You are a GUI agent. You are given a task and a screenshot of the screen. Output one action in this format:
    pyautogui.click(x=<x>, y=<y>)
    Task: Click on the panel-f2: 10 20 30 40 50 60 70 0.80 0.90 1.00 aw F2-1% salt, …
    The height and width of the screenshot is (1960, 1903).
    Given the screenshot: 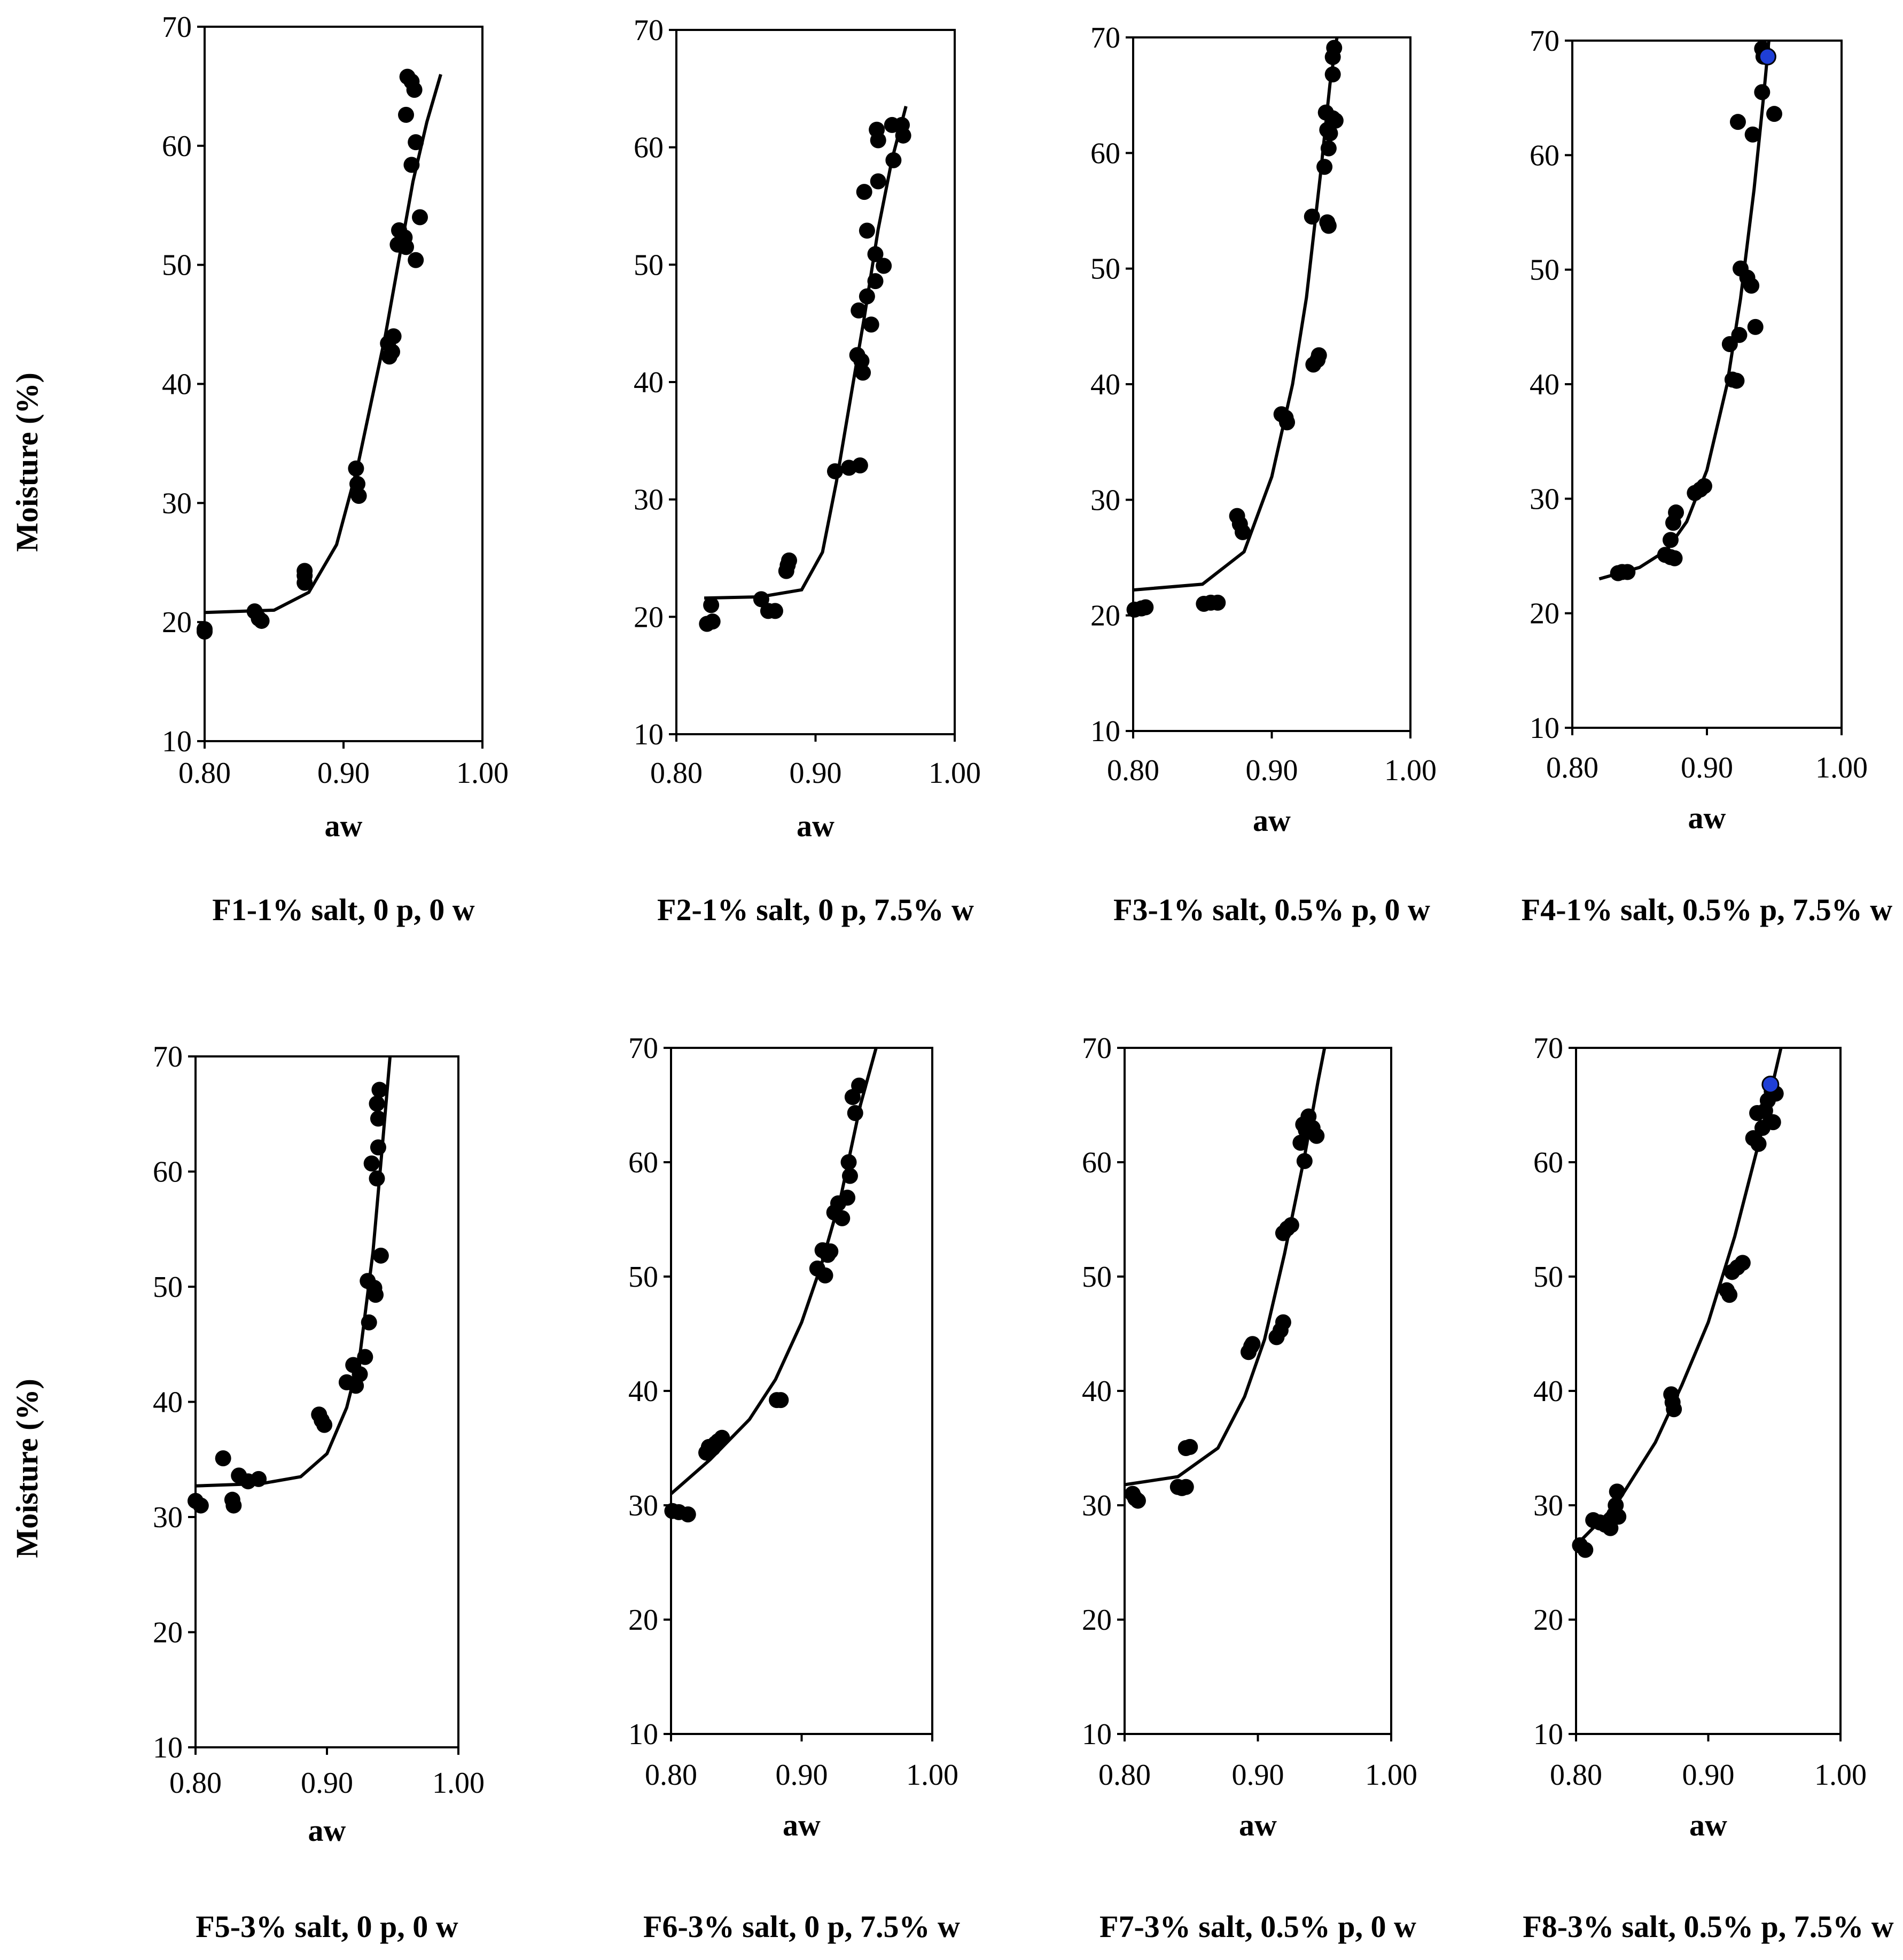 What is the action you would take?
    pyautogui.click(x=807, y=470)
    